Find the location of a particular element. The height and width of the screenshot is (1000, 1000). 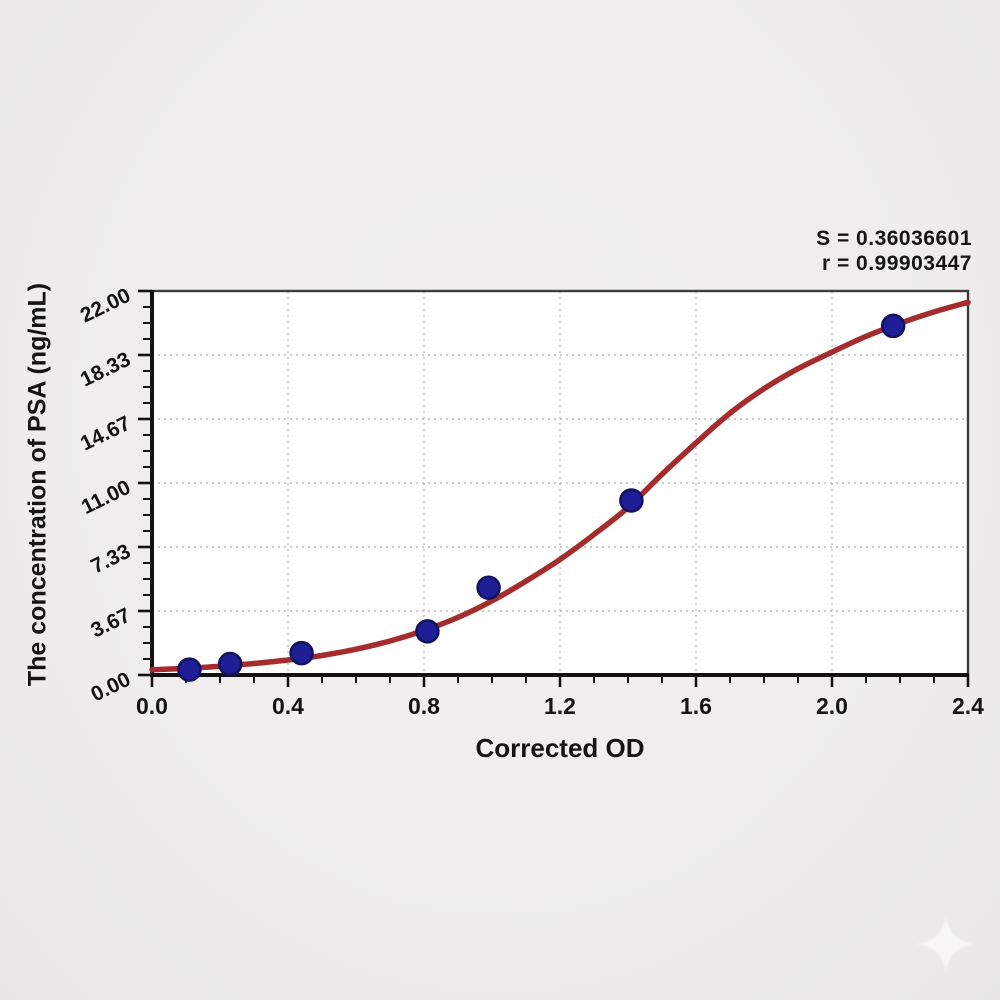

y-tick-label: 18.33 is located at coordinates (105, 370).